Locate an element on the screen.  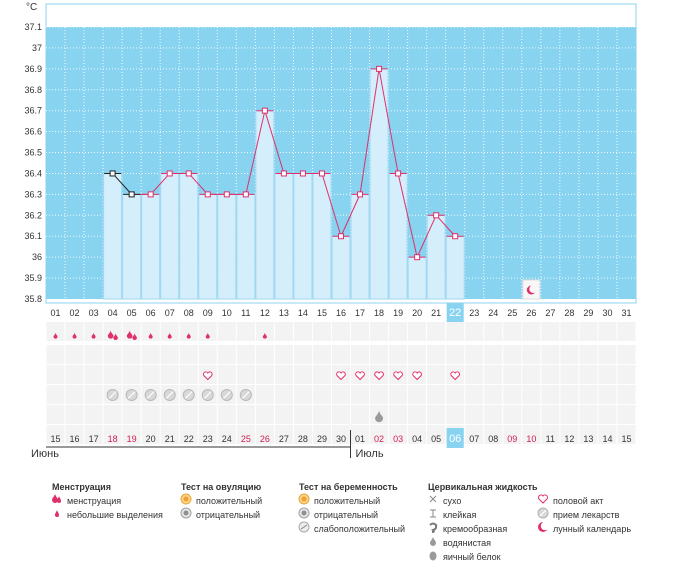
y-tick-label: 36.3 is located at coordinates (33, 194).